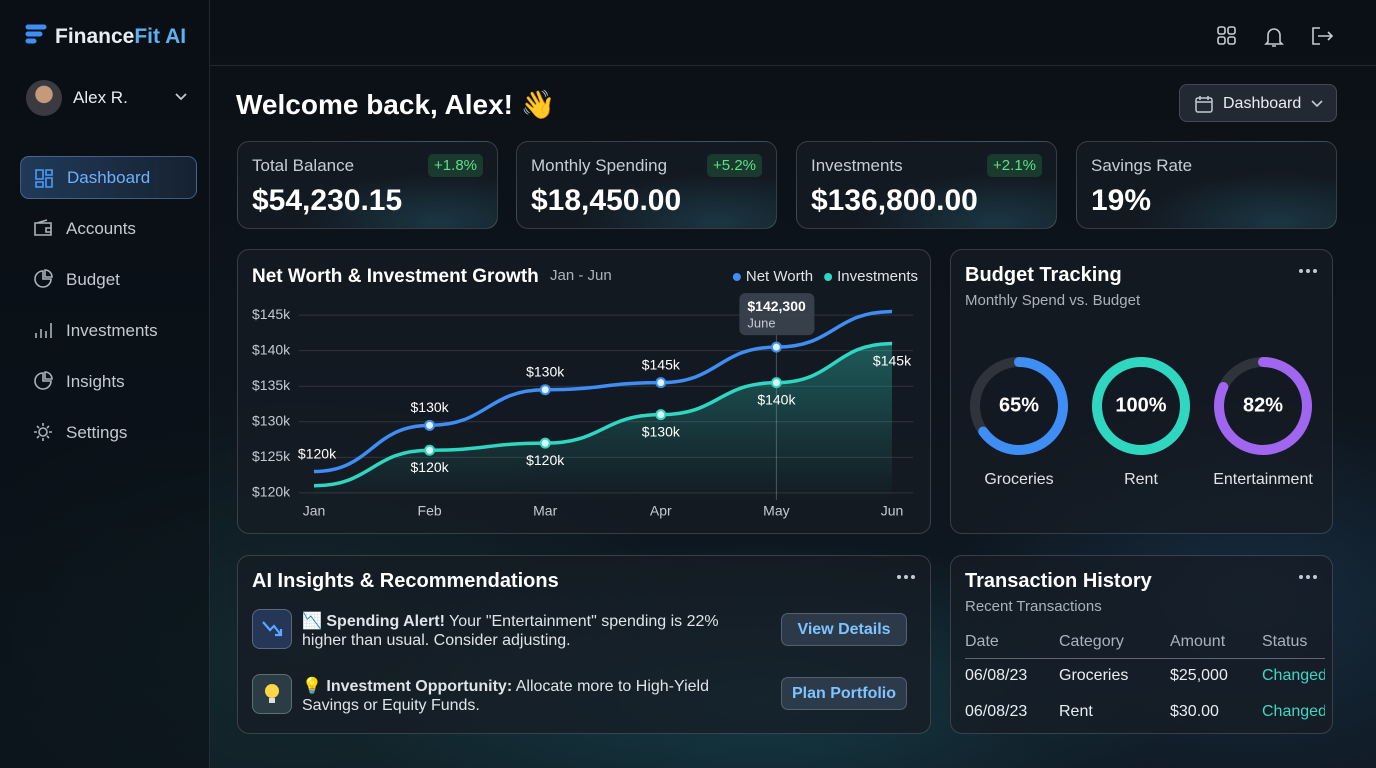 The image size is (1376, 768). What do you see at coordinates (95, 36) in the screenshot?
I see `brand-name: Finance` at bounding box center [95, 36].